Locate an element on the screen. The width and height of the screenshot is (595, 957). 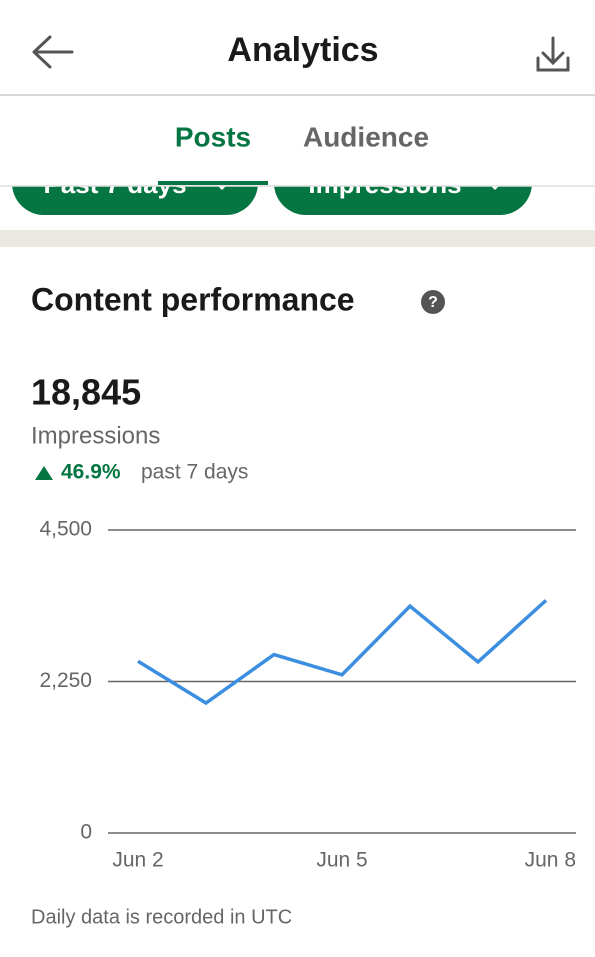
help-icon is located at coordinates (433, 302).